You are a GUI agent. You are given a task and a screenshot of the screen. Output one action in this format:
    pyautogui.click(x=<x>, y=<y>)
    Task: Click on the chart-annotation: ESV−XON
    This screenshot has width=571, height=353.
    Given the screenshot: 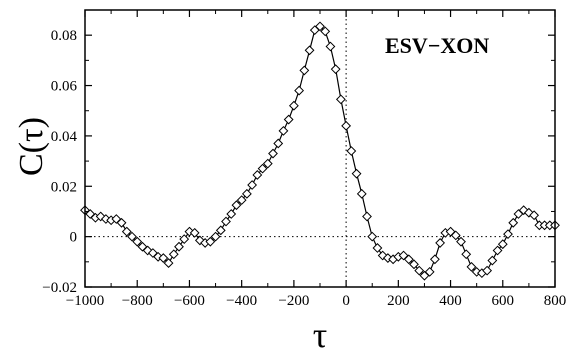 What is the action you would take?
    pyautogui.click(x=437, y=45)
    